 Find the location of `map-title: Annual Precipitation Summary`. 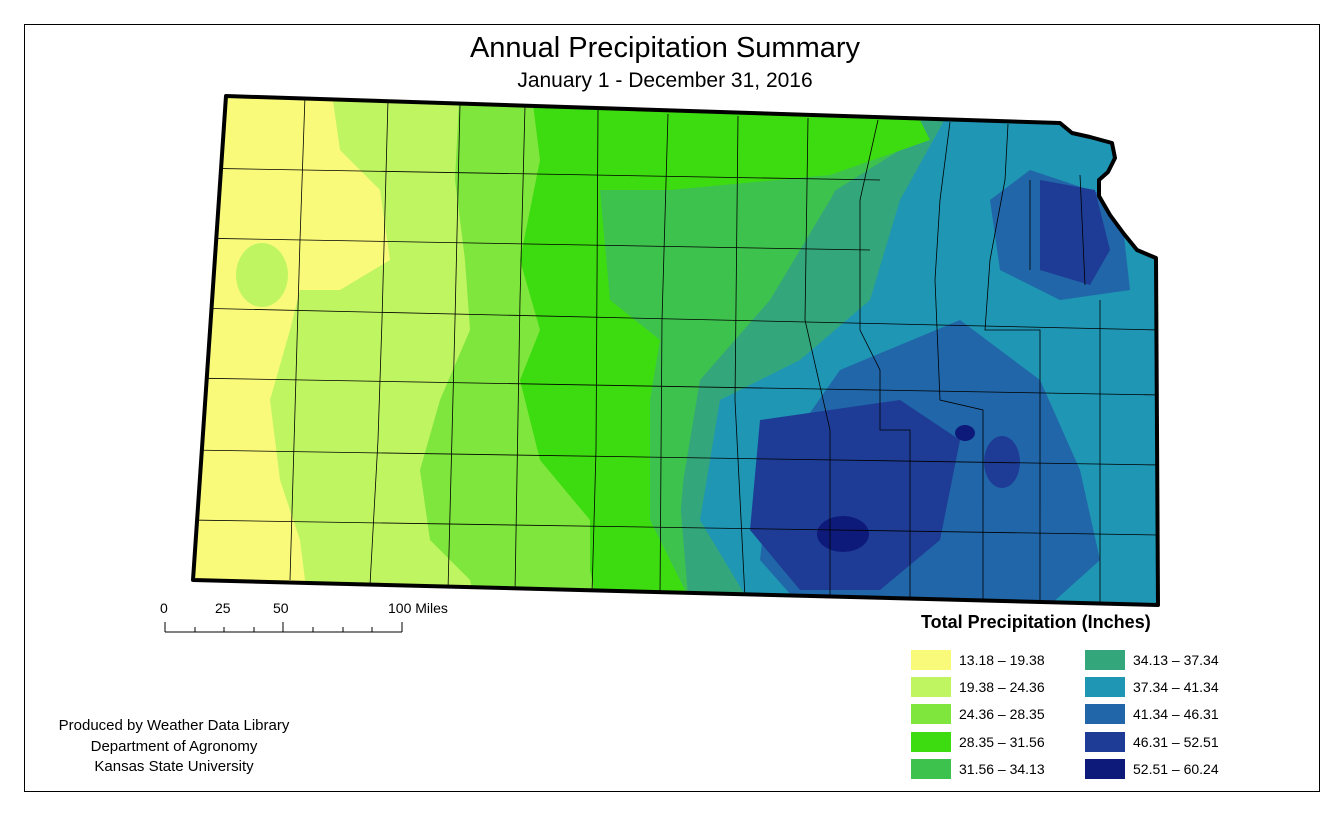

map-title: Annual Precipitation Summary is located at coordinates (665, 48).